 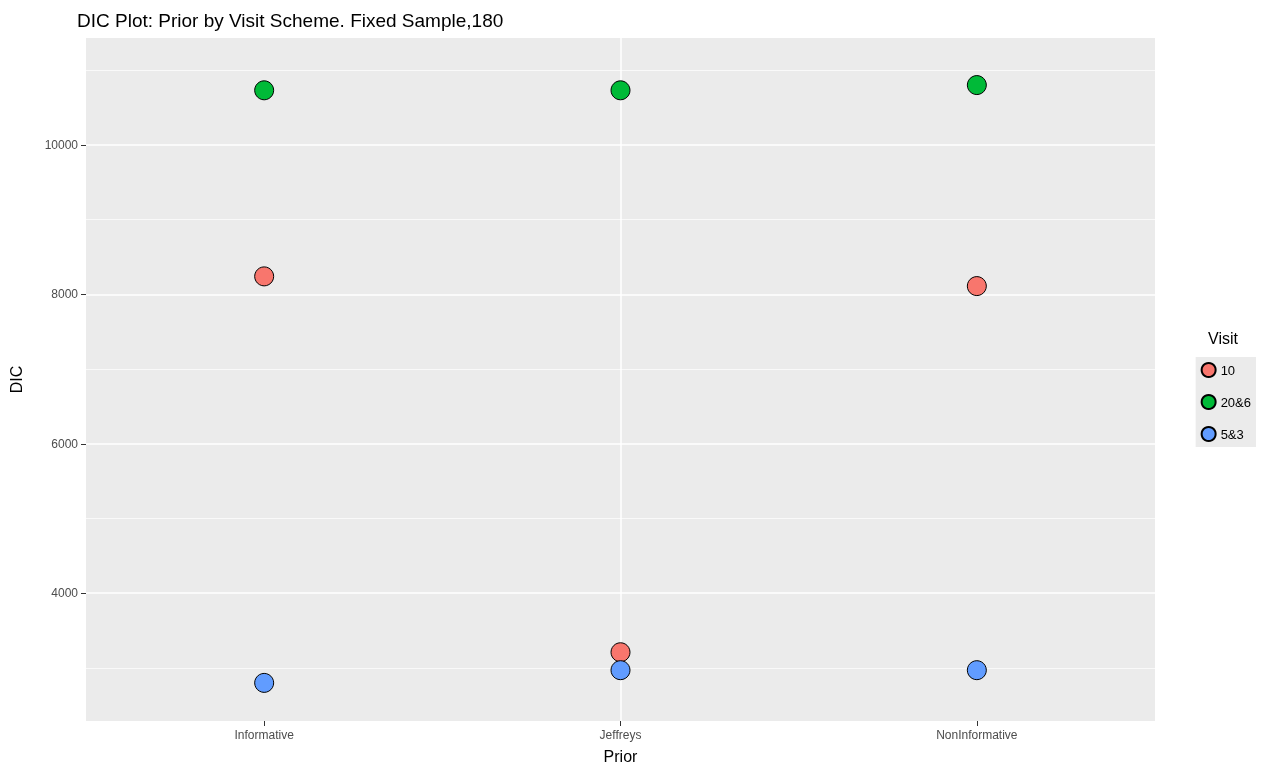 I want to click on legend-title: Visit, so click(x=1223, y=338).